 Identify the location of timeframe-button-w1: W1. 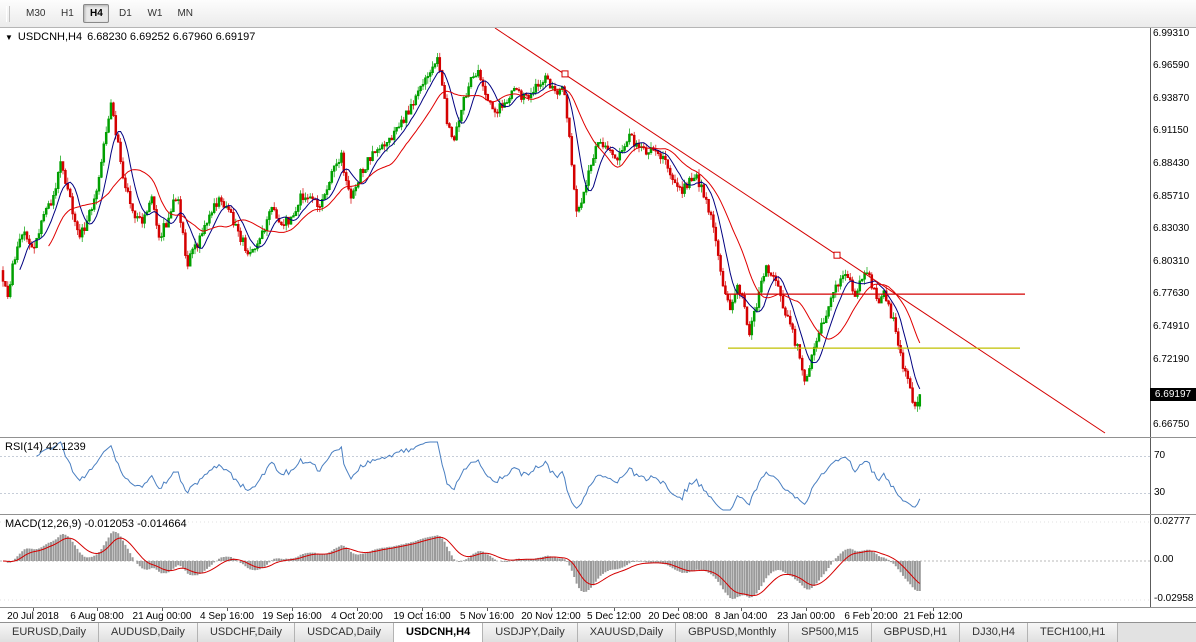
(155, 13).